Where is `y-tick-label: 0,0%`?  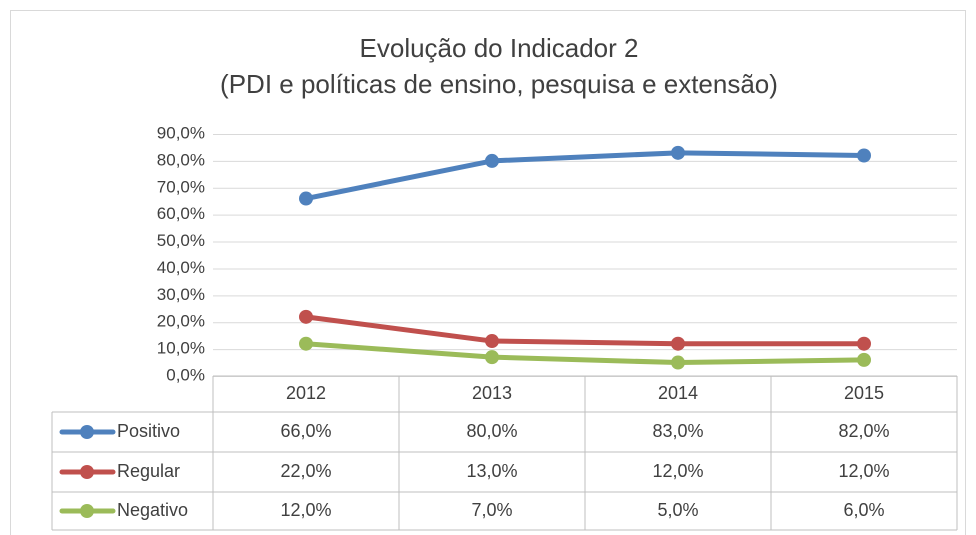 y-tick-label: 0,0% is located at coordinates (185, 374).